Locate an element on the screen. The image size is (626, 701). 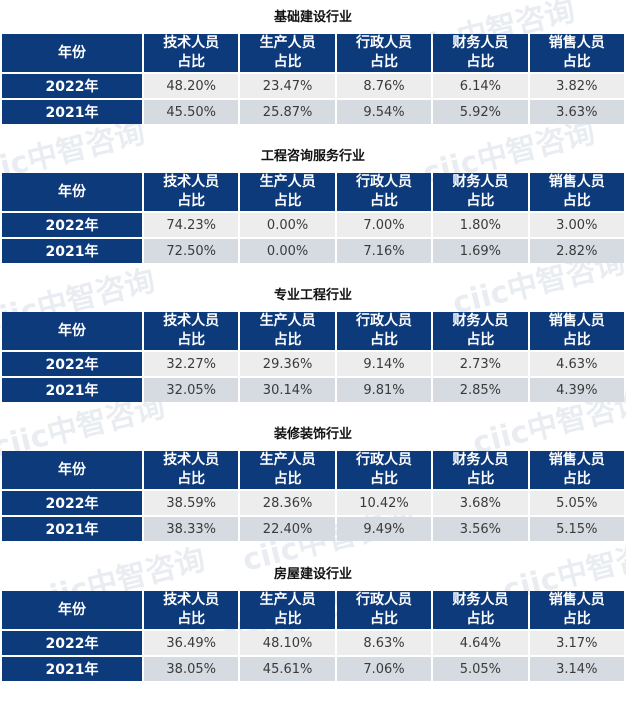
value-cell: 29.36% is located at coordinates (287, 364).